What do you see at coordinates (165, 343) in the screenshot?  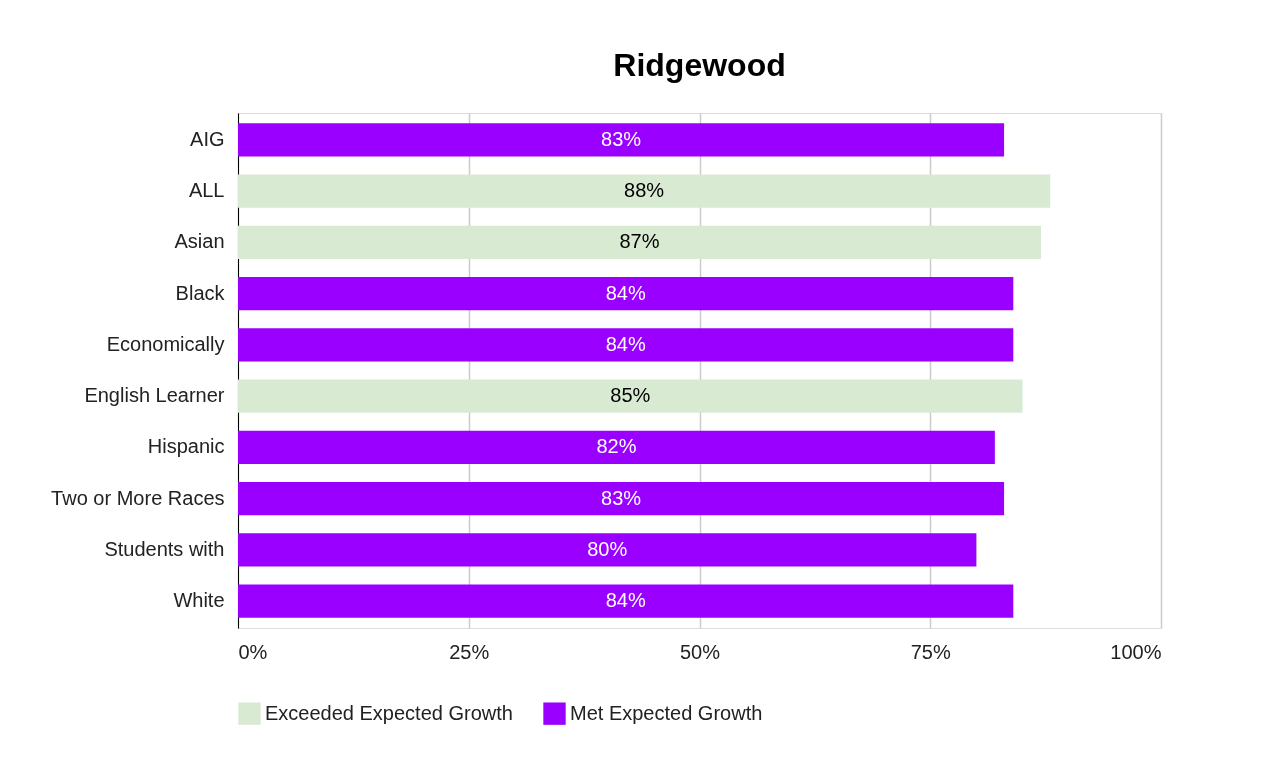 I see `y-tick-label: Economically` at bounding box center [165, 343].